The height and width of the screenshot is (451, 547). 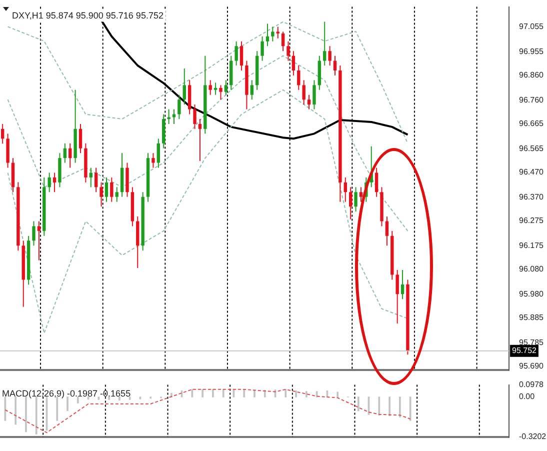 What do you see at coordinates (531, 317) in the screenshot?
I see `y-tick-label: 95.885` at bounding box center [531, 317].